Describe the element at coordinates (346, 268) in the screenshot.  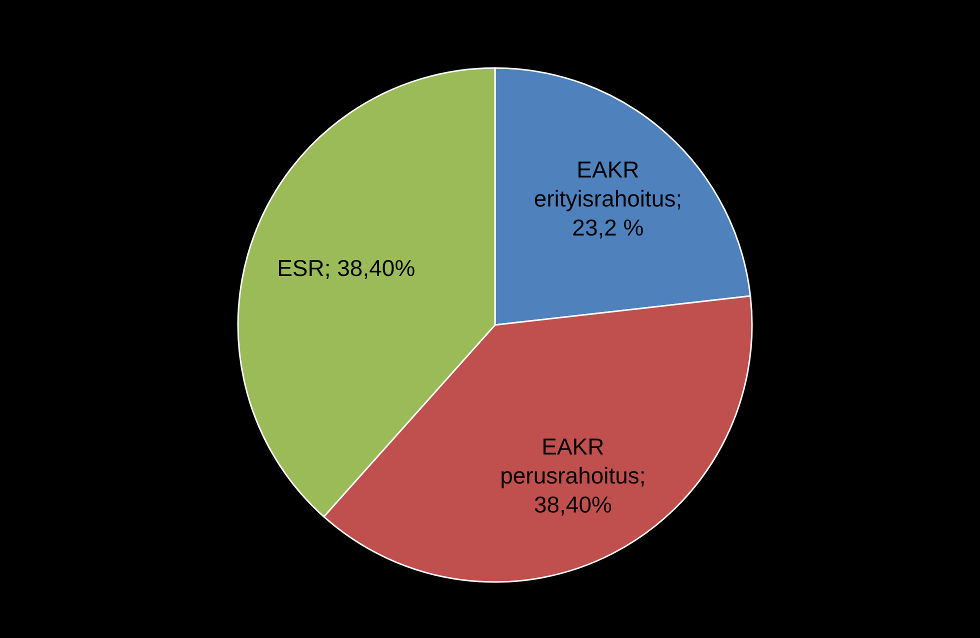
I see `slice-label: ESR; 38,40%` at that location.